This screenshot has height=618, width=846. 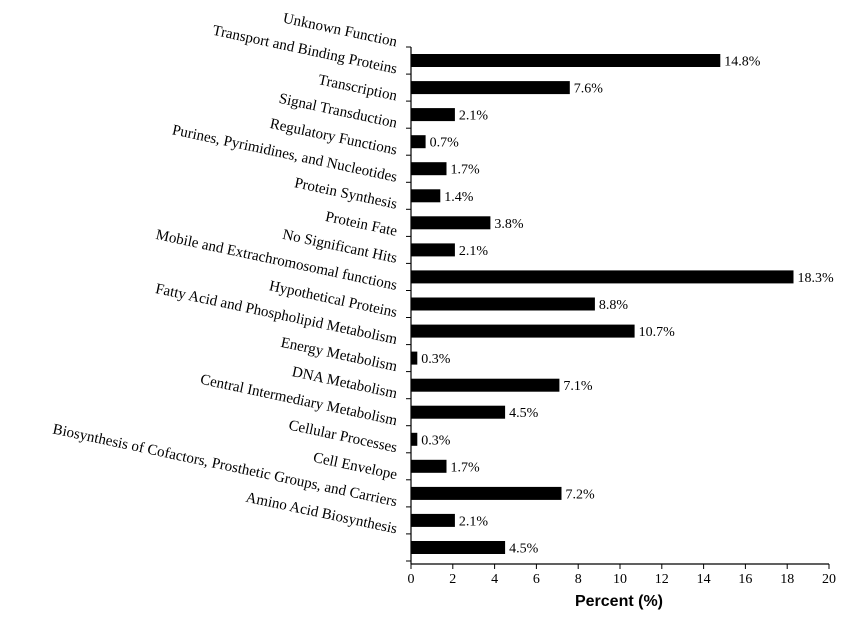 What do you see at coordinates (358, 88) in the screenshot?
I see `category-label-transcription: Transcription` at bounding box center [358, 88].